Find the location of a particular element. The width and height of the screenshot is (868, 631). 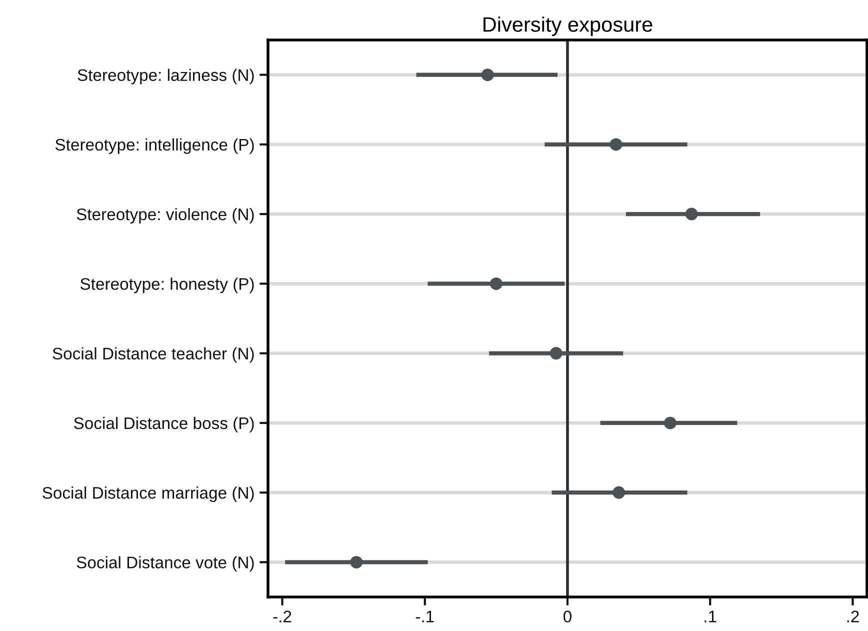

y-tick-label: Social Distance vote (N) is located at coordinates (165, 564).